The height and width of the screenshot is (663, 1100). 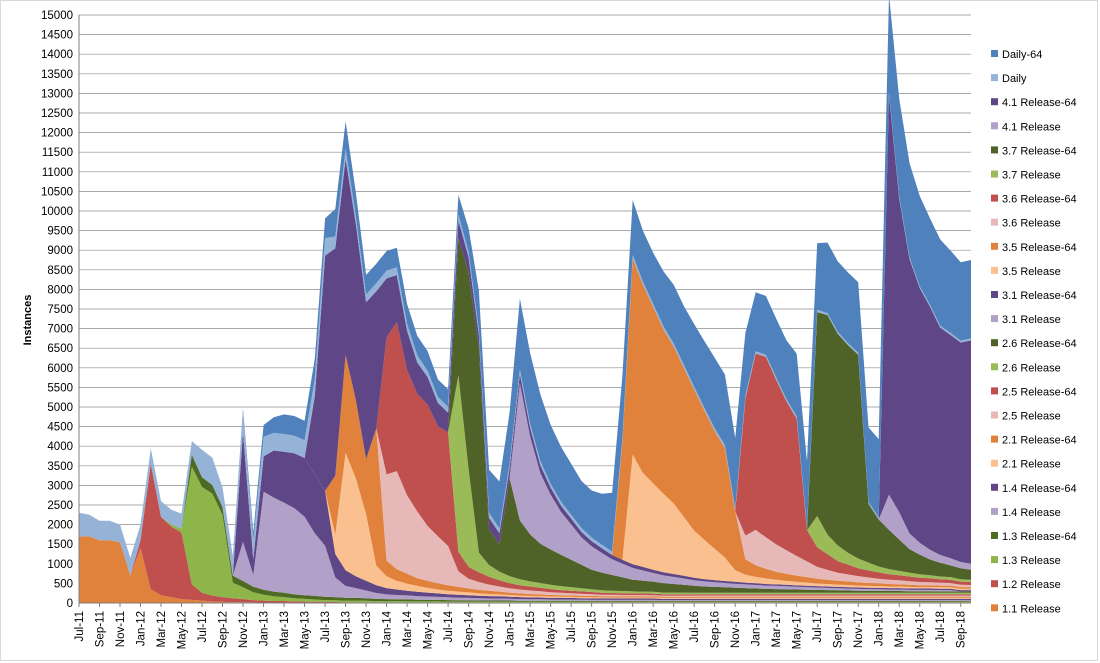 What do you see at coordinates (57, 212) in the screenshot?
I see `y-tick-label: 10000` at bounding box center [57, 212].